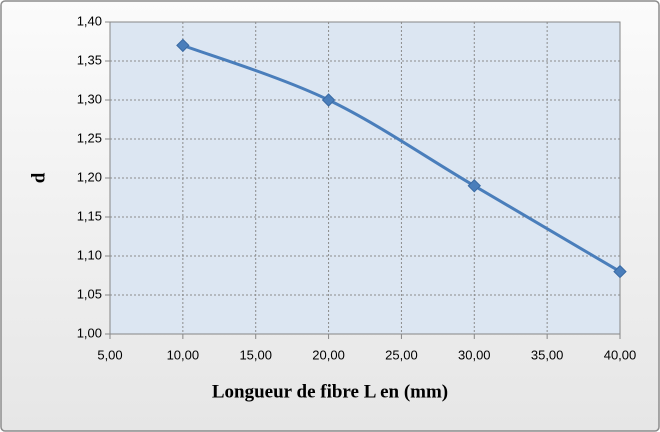 The height and width of the screenshot is (432, 660). I want to click on x-tick-label: 20,00, so click(328, 354).